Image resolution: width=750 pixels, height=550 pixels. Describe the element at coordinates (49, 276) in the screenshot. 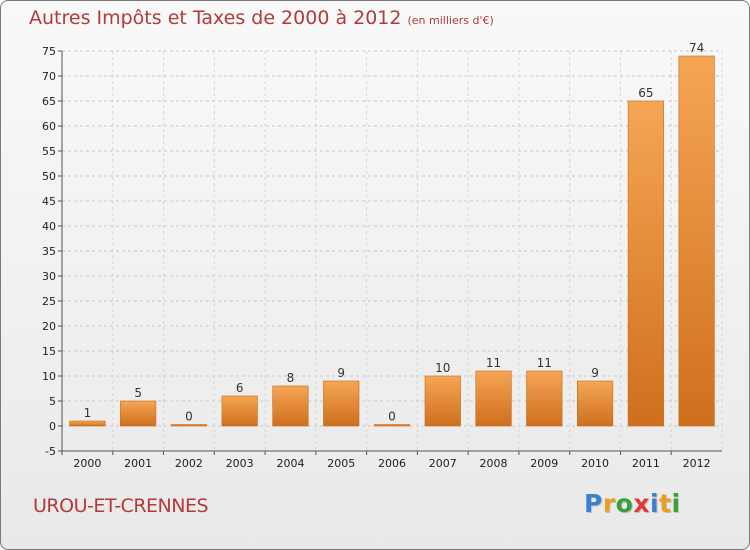

I see `y-tick-label: 30` at that location.